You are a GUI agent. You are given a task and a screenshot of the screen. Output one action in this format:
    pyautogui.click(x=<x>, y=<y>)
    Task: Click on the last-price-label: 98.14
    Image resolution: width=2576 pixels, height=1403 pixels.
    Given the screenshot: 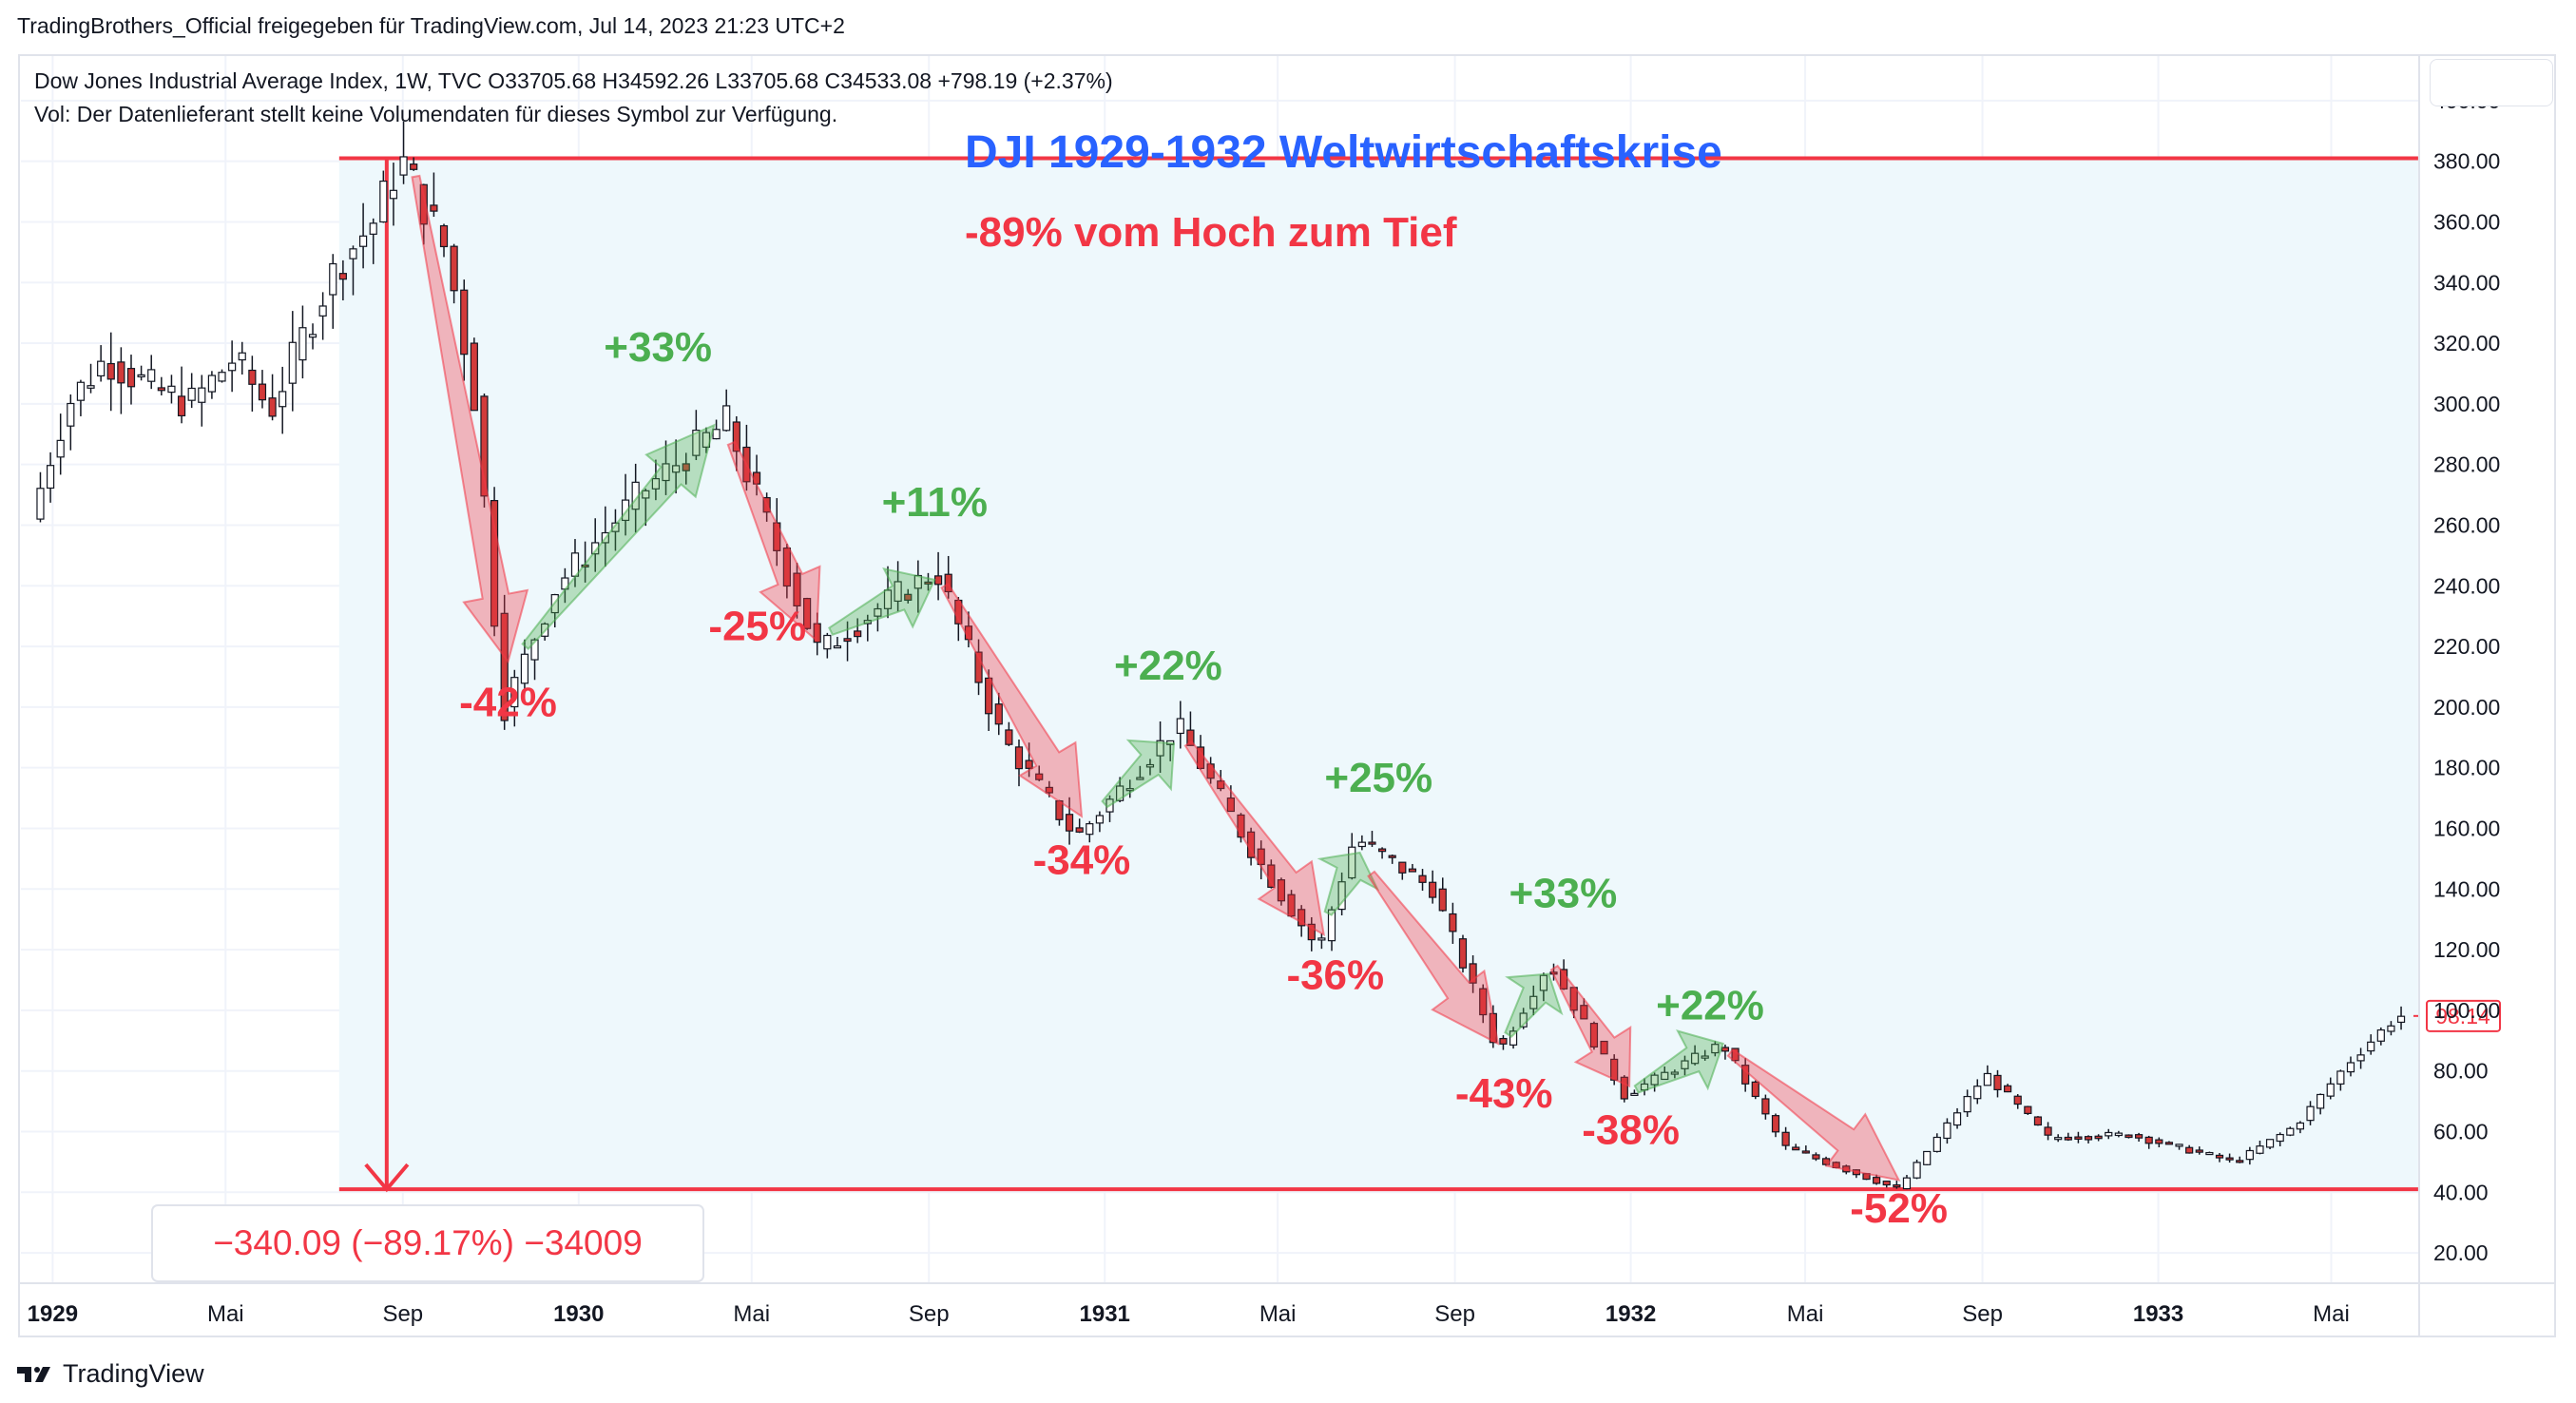 What is the action you would take?
    pyautogui.click(x=2462, y=1016)
    